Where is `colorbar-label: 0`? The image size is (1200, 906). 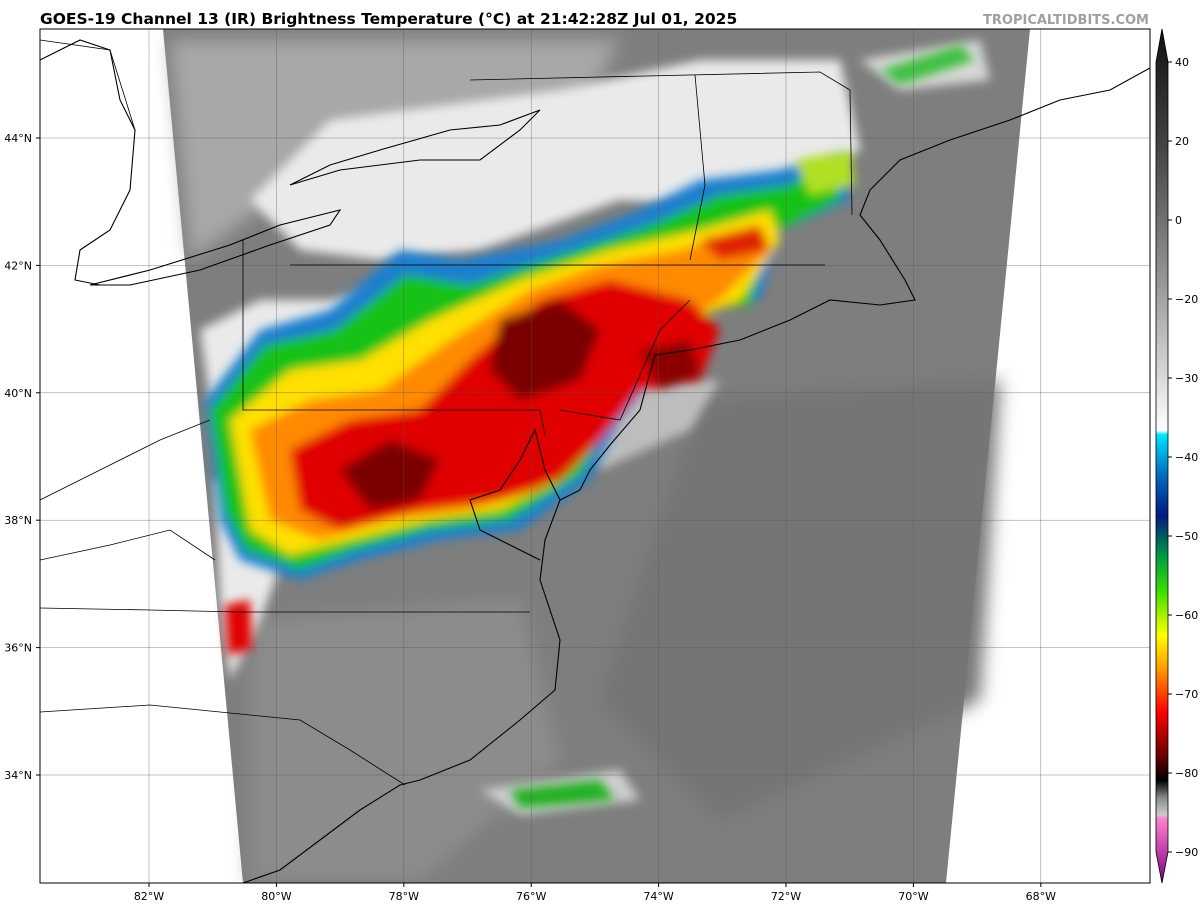
colorbar-label: 0 is located at coordinates (1178, 220).